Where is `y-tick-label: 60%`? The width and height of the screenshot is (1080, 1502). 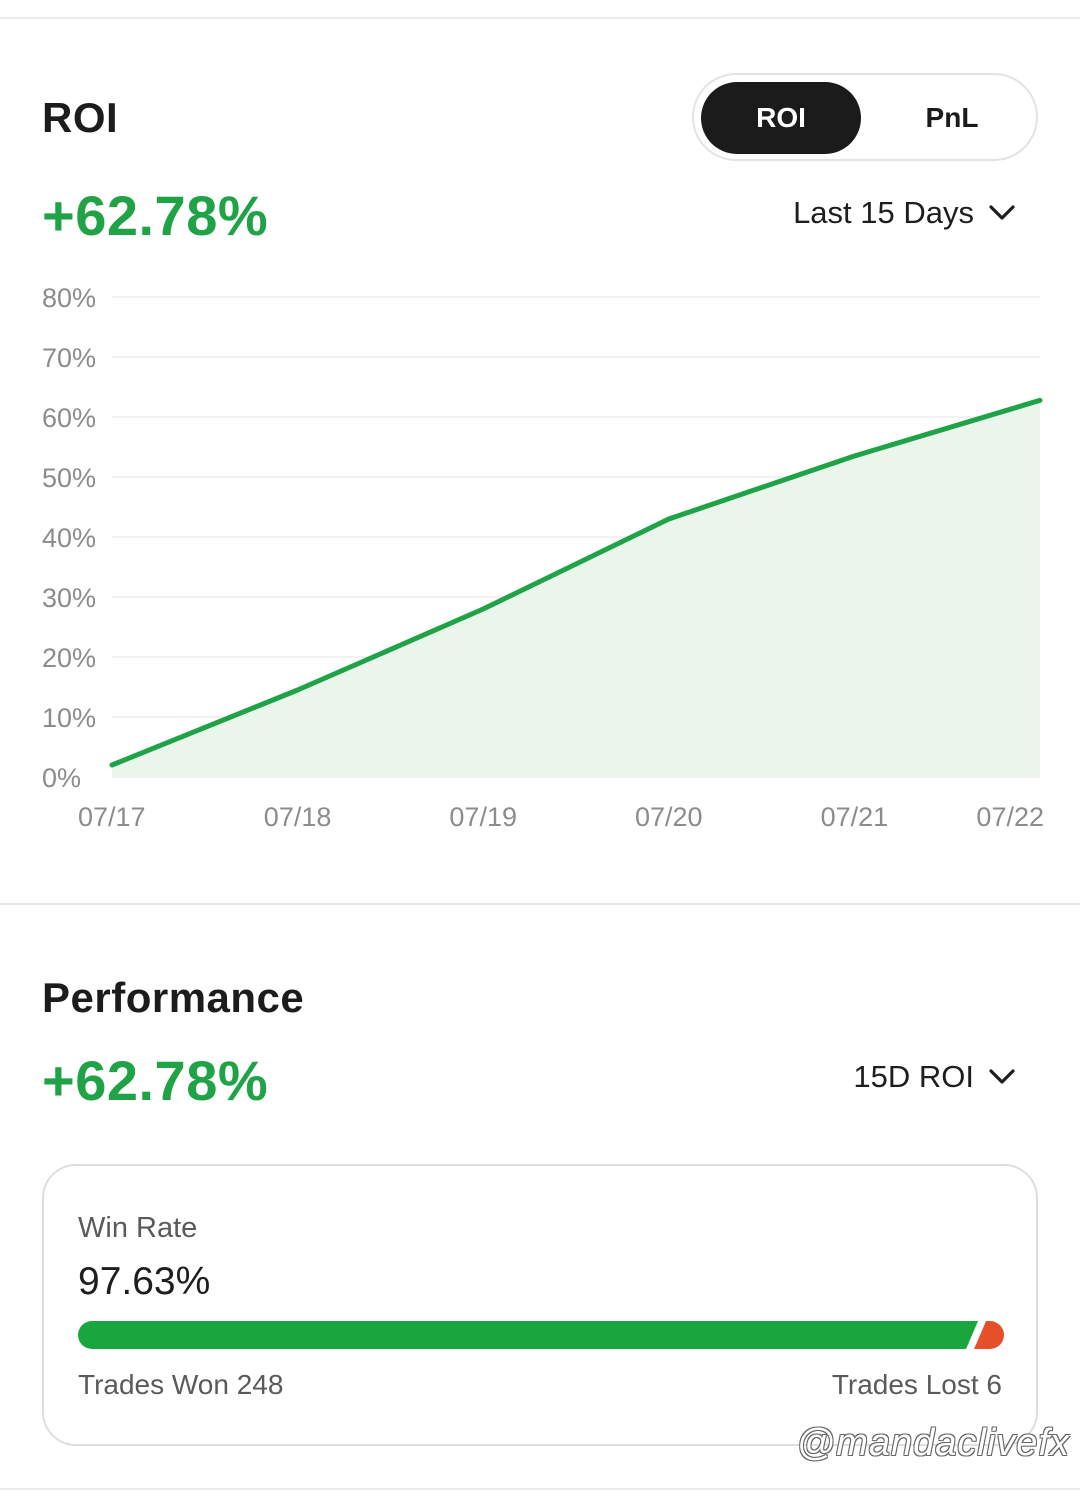 y-tick-label: 60% is located at coordinates (69, 418).